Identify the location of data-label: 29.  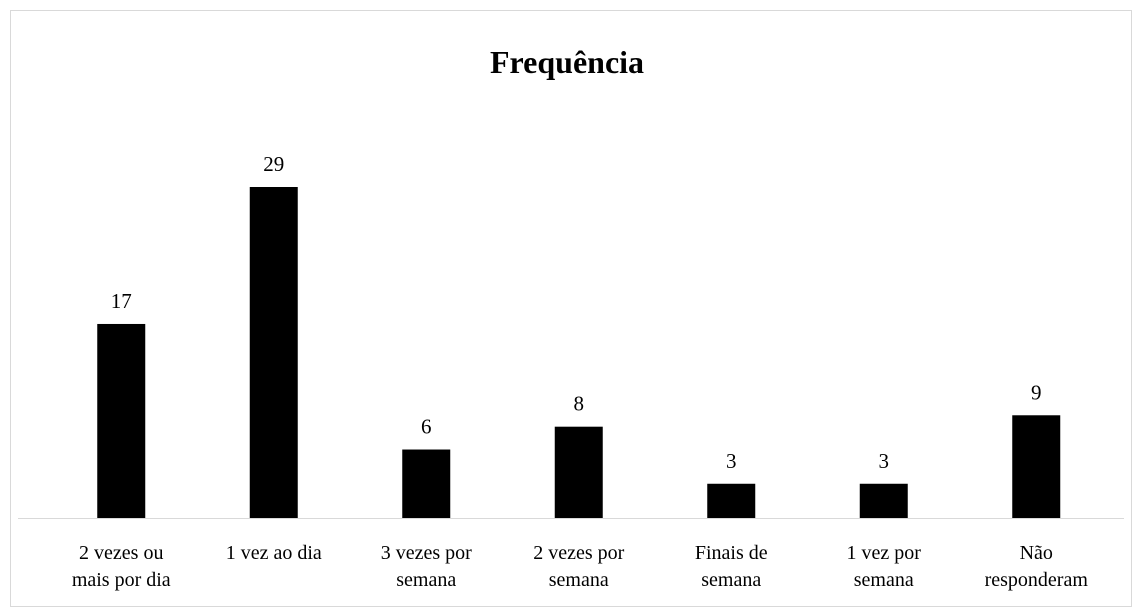
(273, 164).